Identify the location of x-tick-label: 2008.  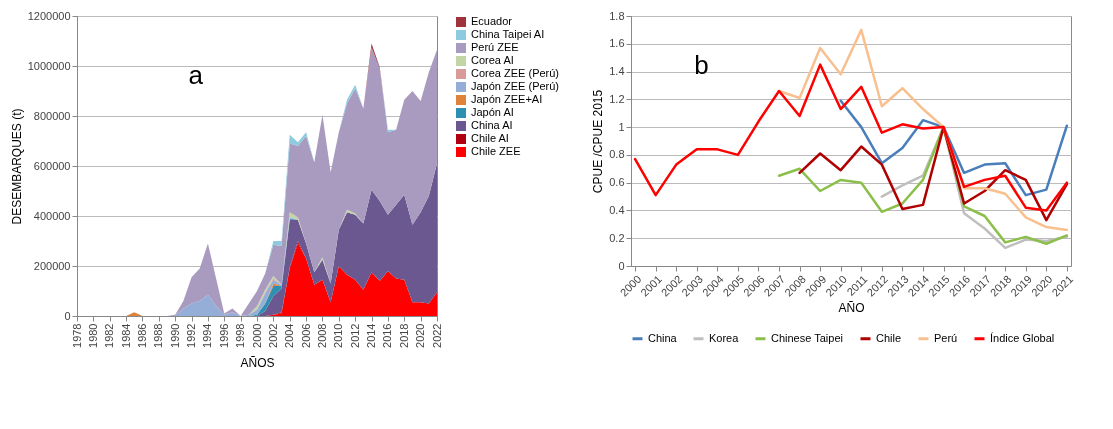
(321, 335).